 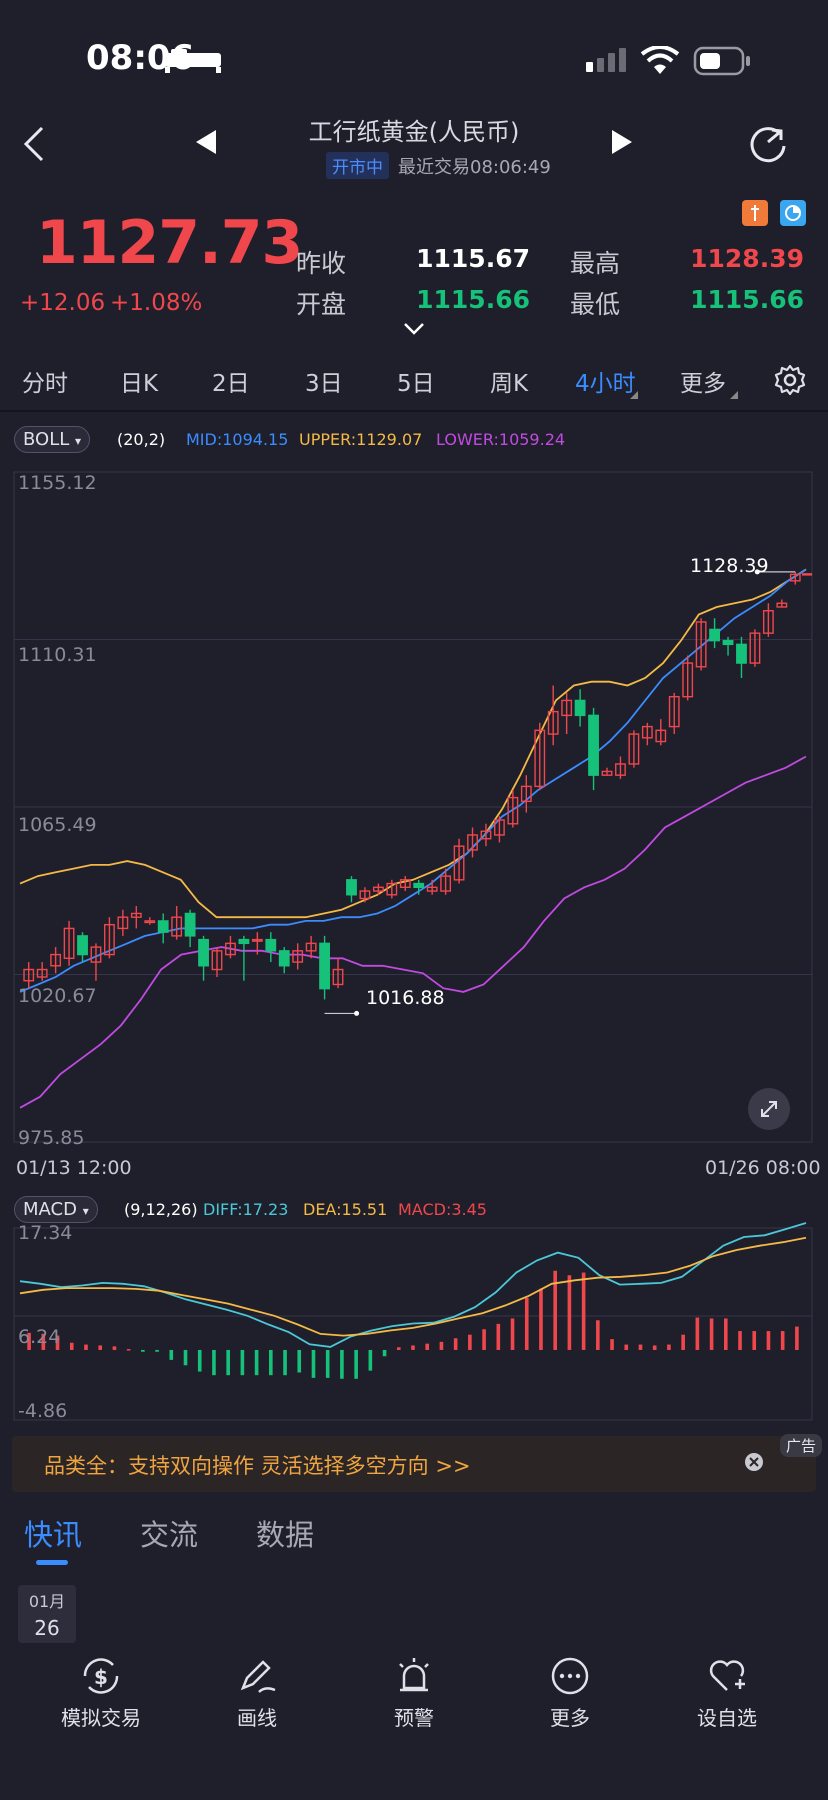 I want to click on tab-discussion: 交流, so click(x=169, y=1535).